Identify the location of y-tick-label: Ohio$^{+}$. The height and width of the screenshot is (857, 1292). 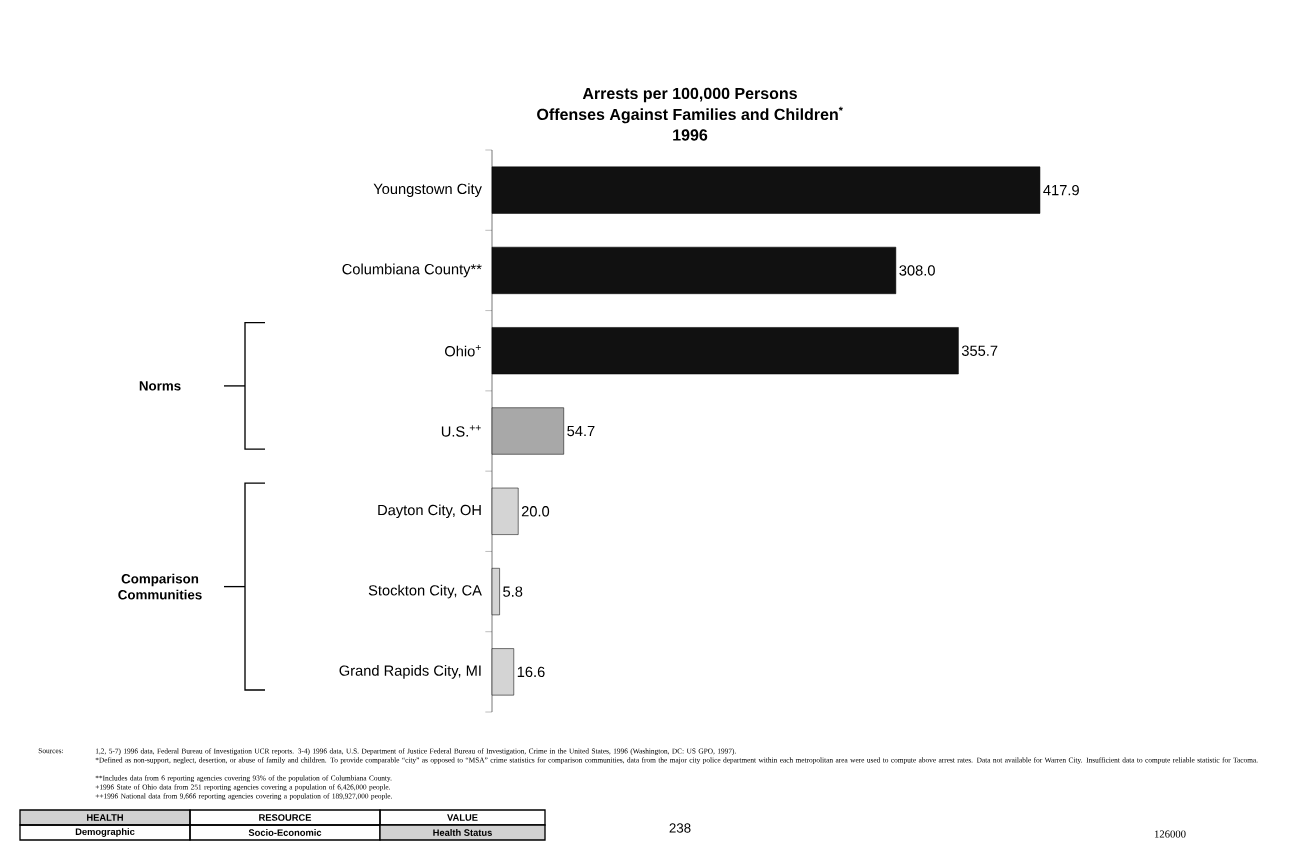
(463, 351).